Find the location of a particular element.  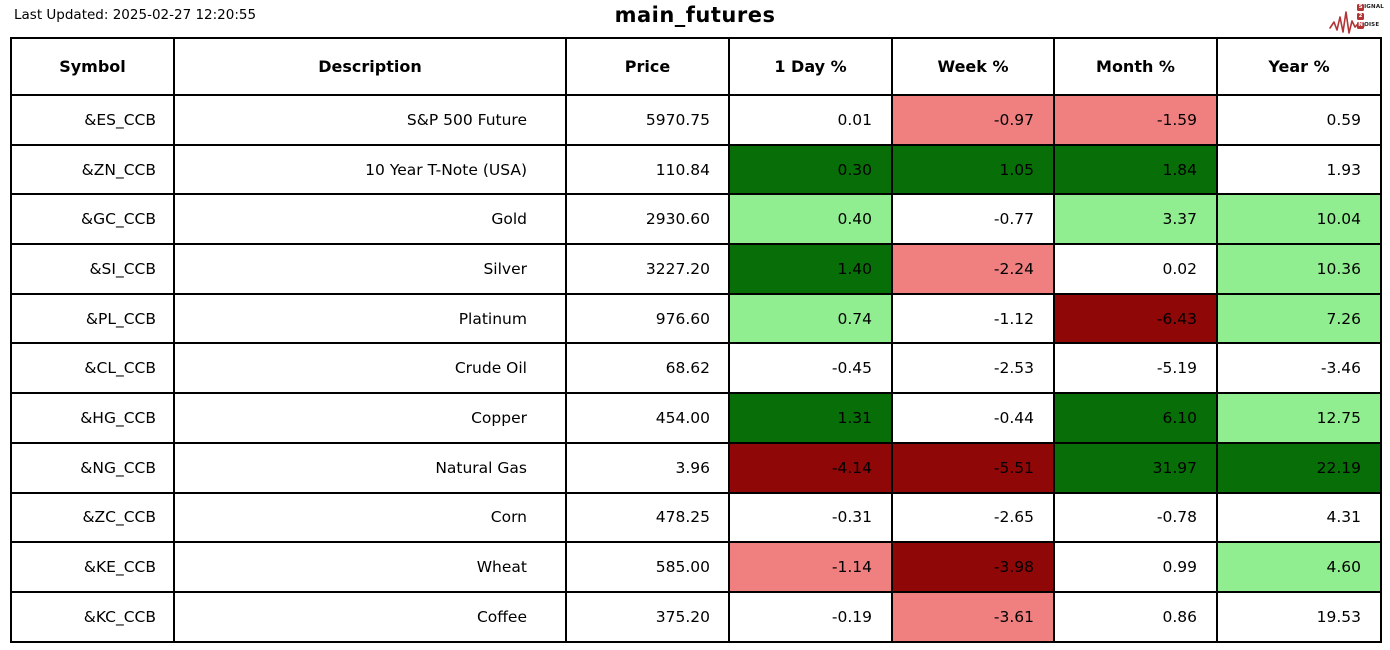

price-cell: 478.25 is located at coordinates (647, 517).